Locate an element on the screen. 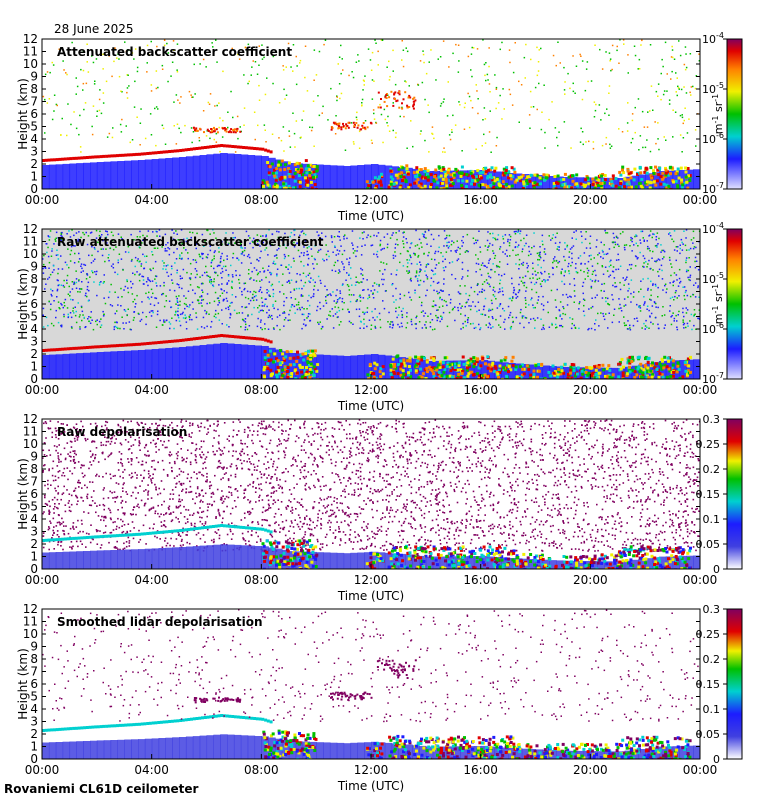 The image size is (780, 804). panel-title: Raw attenuated backscatter coefficient is located at coordinates (190, 242).